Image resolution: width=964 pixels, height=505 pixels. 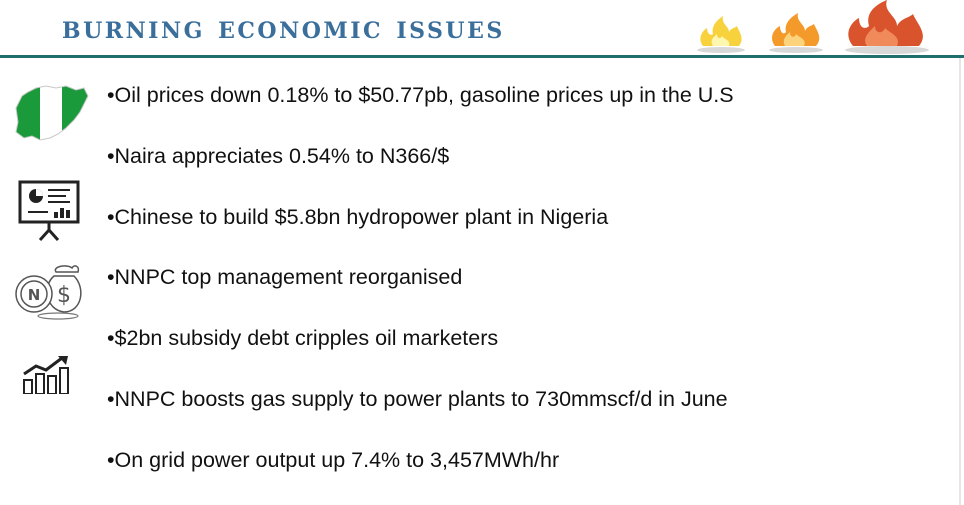 I want to click on growth-chart-icon, so click(x=46, y=375).